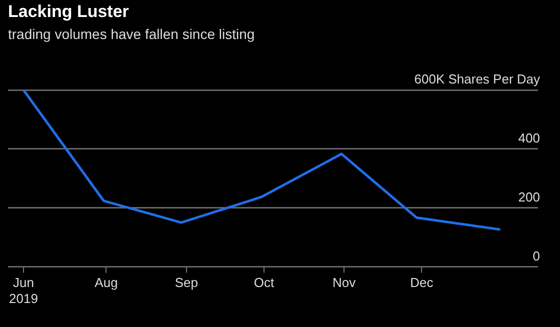 The image size is (560, 327). Describe the element at coordinates (68, 12) in the screenshot. I see `chart-title: Lacking Luster` at that location.